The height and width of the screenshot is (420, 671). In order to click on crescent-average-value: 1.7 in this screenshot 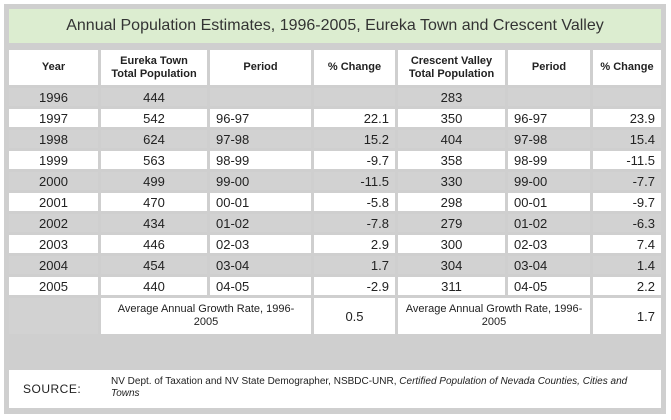, I will do `click(627, 316)`.